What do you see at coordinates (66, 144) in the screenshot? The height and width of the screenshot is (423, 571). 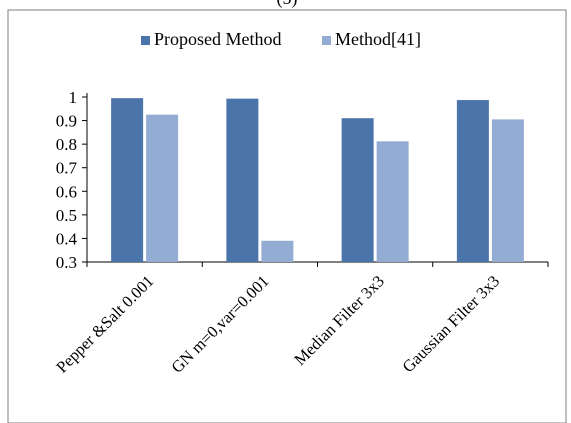 I see `y-tick-label: 0.8` at bounding box center [66, 144].